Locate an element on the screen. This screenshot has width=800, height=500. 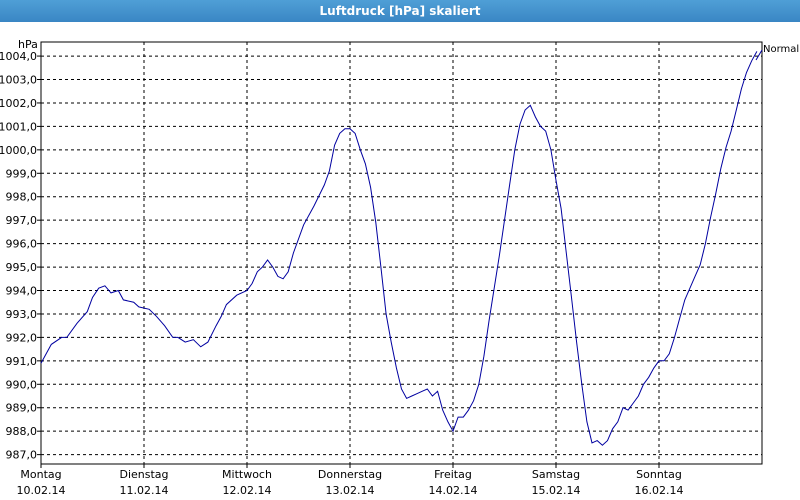
y-tick-label: 989,0 is located at coordinates (22, 408).